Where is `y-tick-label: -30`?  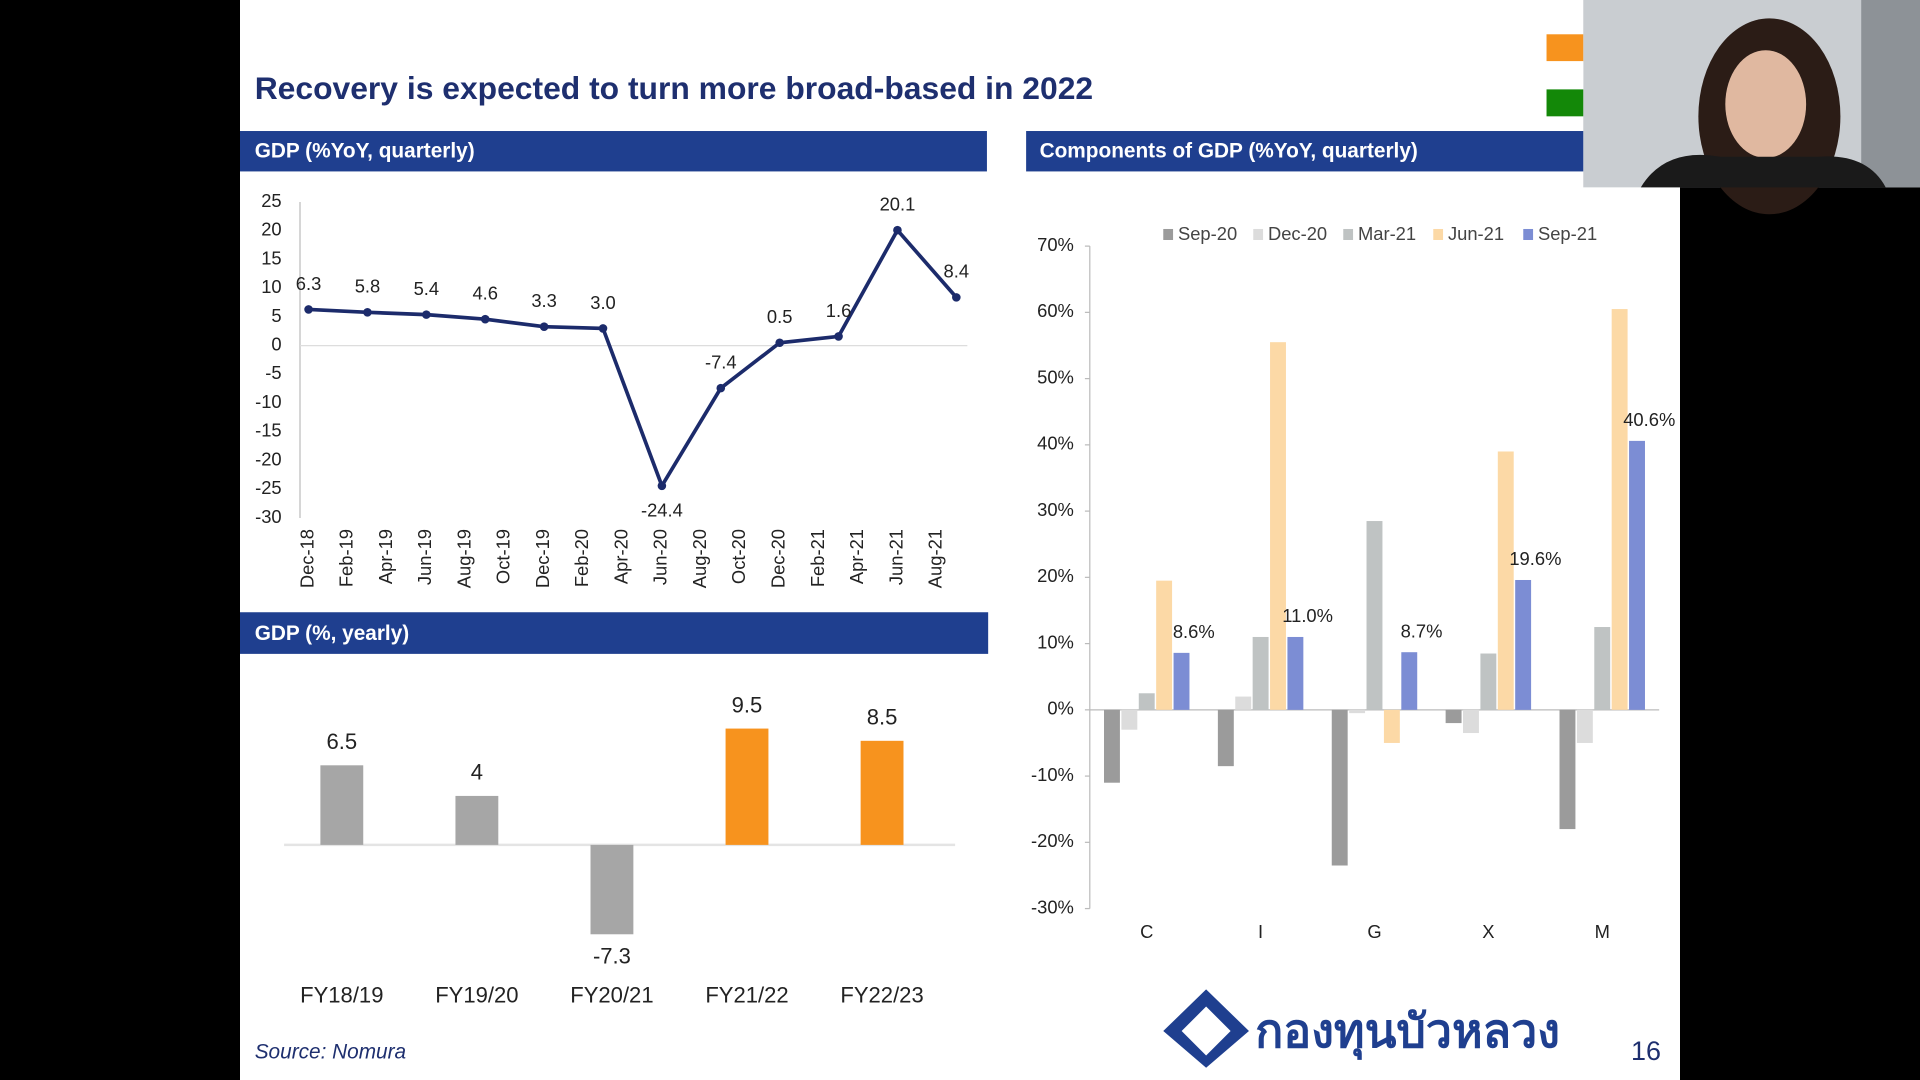
y-tick-label: -30 is located at coordinates (268, 516).